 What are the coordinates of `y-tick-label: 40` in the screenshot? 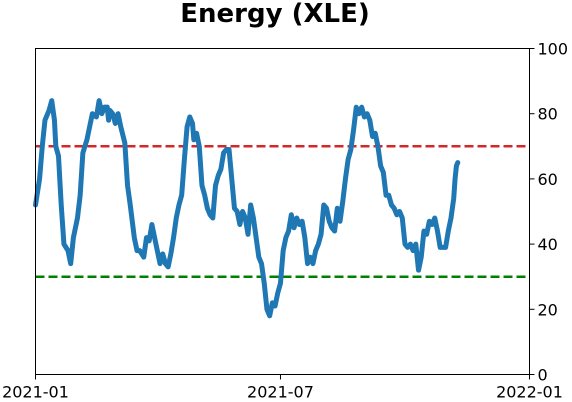 It's located at (548, 244).